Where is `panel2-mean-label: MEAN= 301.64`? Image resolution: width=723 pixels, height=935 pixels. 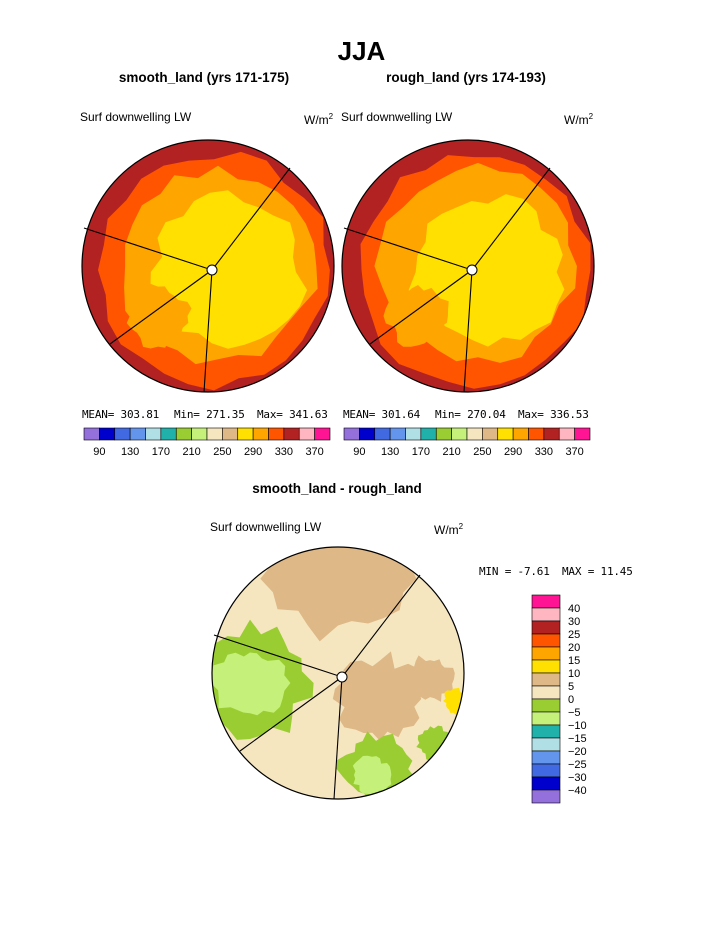 panel2-mean-label: MEAN= 301.64 is located at coordinates (382, 414).